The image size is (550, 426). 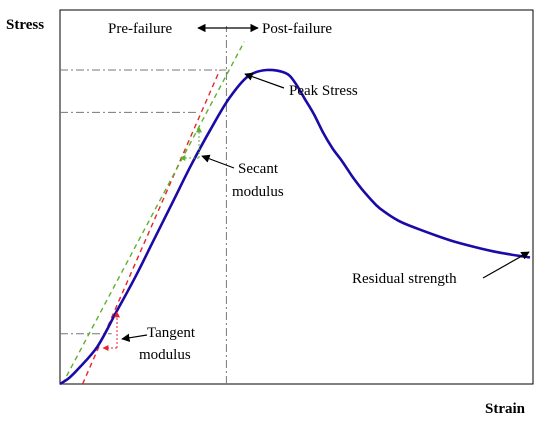 What do you see at coordinates (505, 409) in the screenshot?
I see `x-axis-title: Strain` at bounding box center [505, 409].